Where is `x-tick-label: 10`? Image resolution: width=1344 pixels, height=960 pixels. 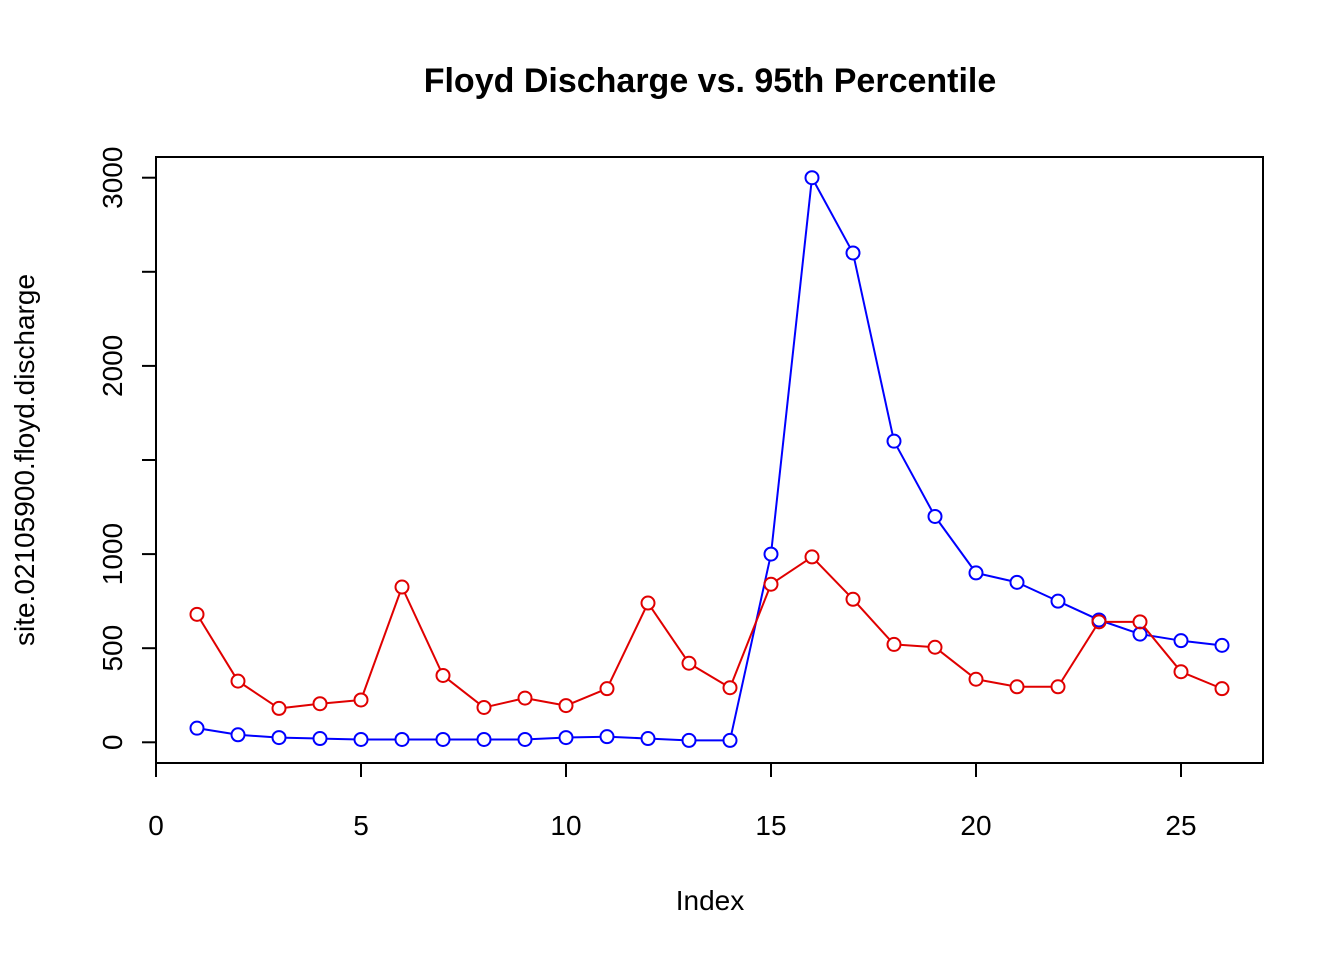 x-tick-label: 10 is located at coordinates (565, 825).